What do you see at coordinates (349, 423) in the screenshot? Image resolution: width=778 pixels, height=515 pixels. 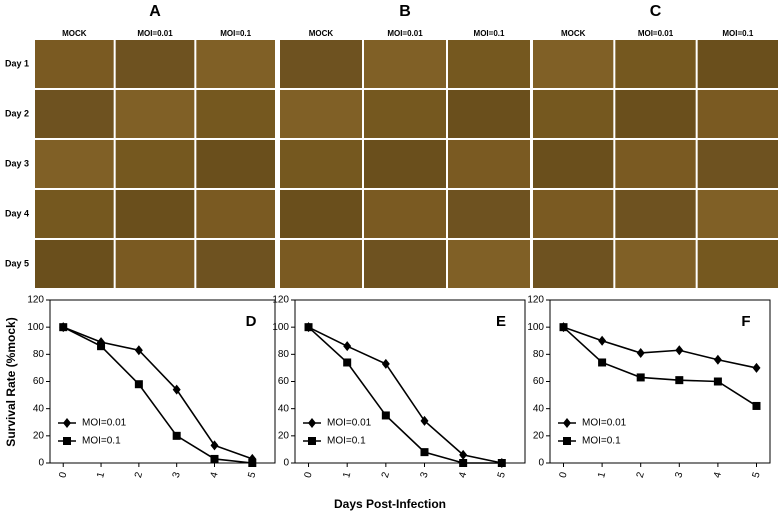 I see `legend-label: MOI=0.01` at bounding box center [349, 423].